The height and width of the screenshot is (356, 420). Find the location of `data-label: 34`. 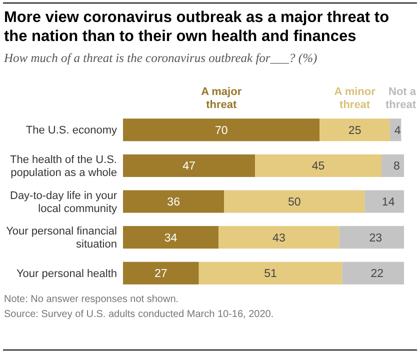

data-label: 34 is located at coordinates (171, 238).